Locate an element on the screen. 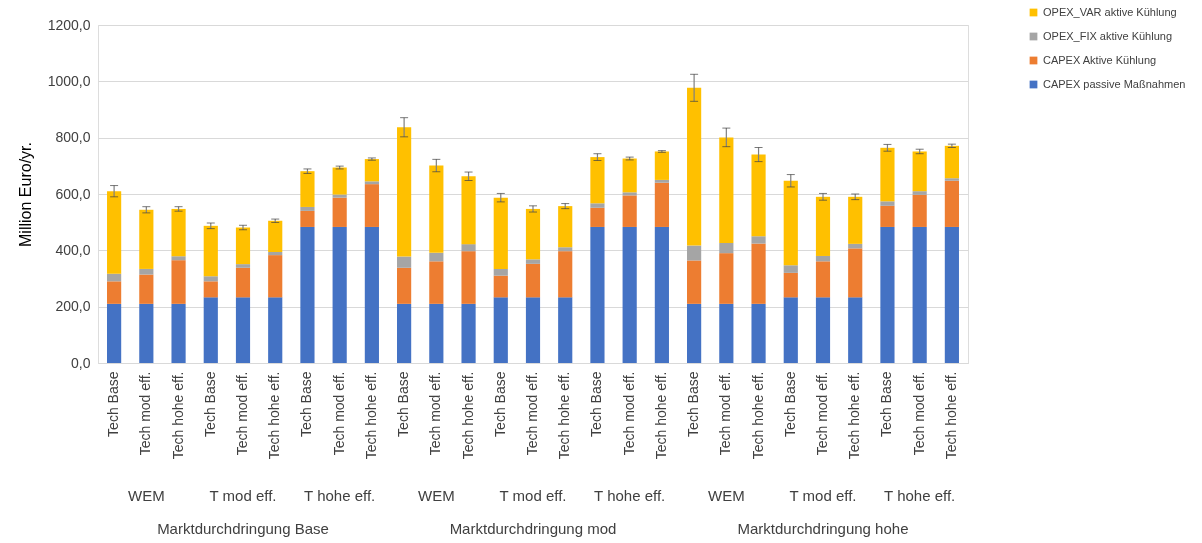 The width and height of the screenshot is (1202, 543). y-axis-title: Million Euro/yr. is located at coordinates (25, 194).